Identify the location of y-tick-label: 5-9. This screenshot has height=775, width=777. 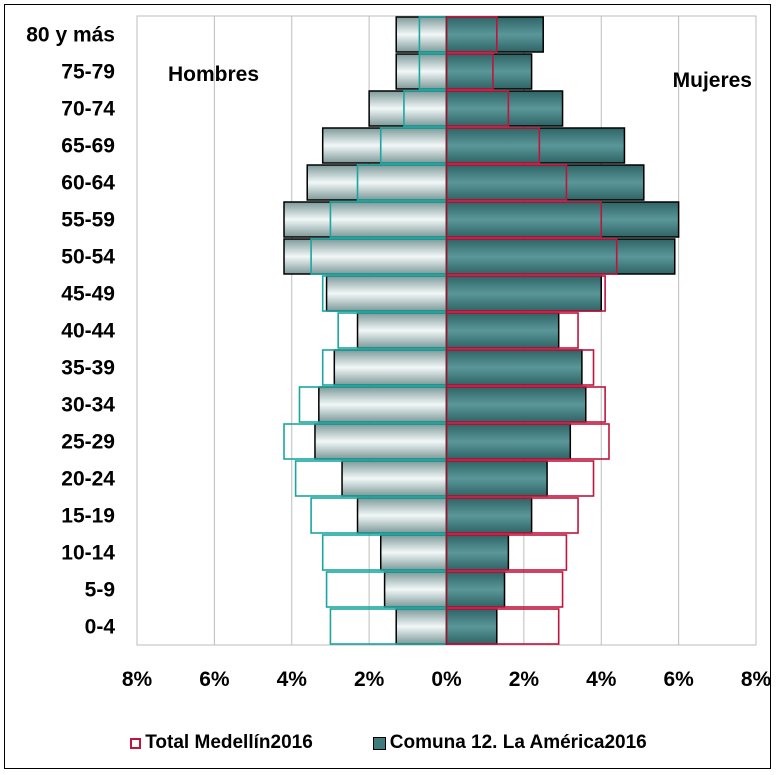
(100, 590).